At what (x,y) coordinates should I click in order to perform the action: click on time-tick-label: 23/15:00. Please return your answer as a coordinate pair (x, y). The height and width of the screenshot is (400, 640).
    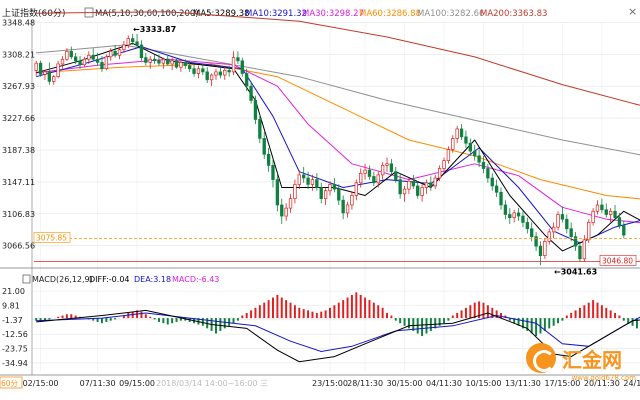
    Looking at the image, I should click on (330, 383).